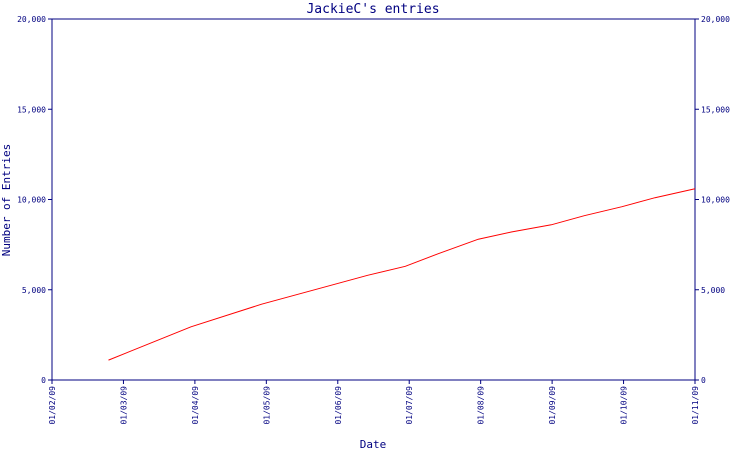  Describe the element at coordinates (373, 444) in the screenshot. I see `x-axis-title: Date` at that location.